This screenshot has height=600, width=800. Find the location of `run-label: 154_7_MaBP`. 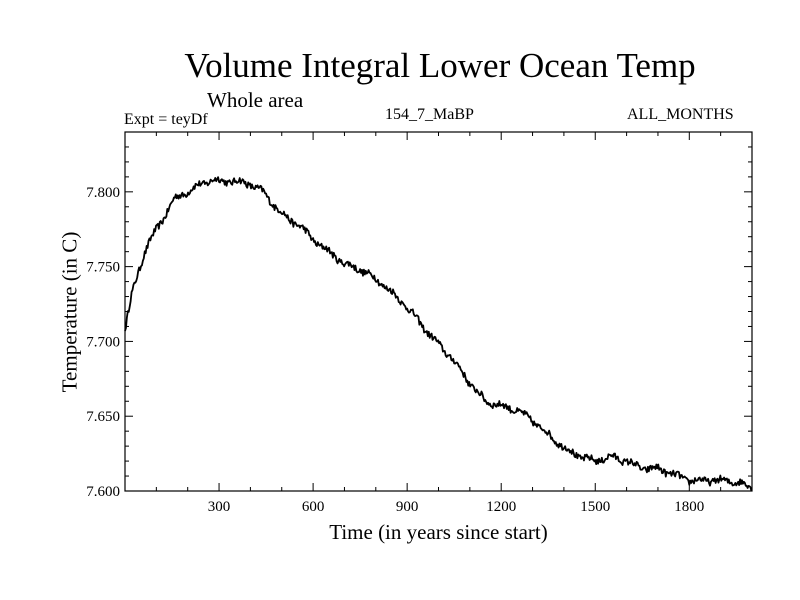

run-label: 154_7_MaBP is located at coordinates (429, 114).